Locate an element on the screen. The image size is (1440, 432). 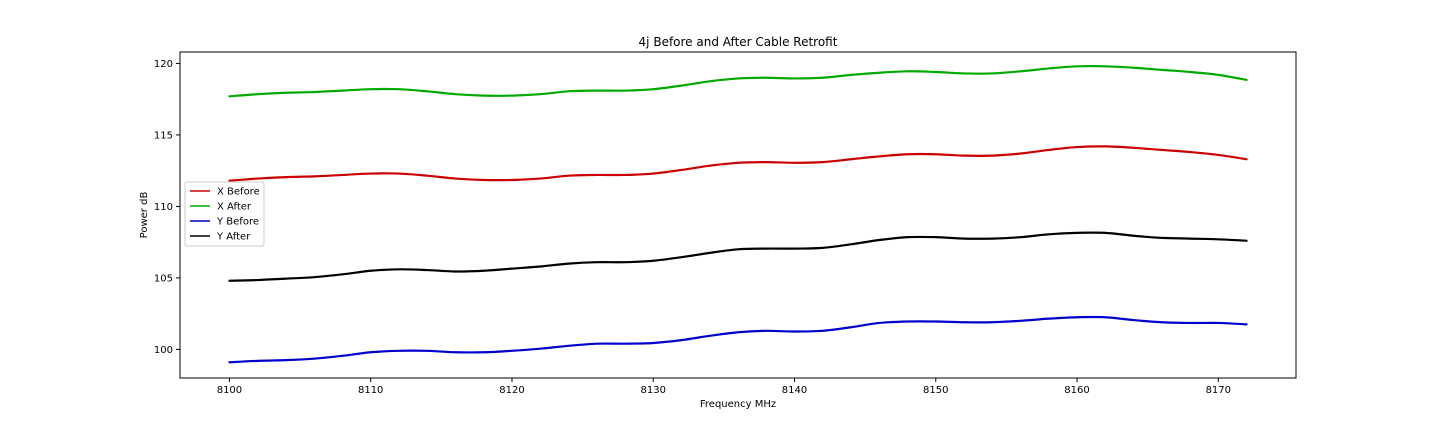
x-tick-label: 8100 is located at coordinates (229, 390).